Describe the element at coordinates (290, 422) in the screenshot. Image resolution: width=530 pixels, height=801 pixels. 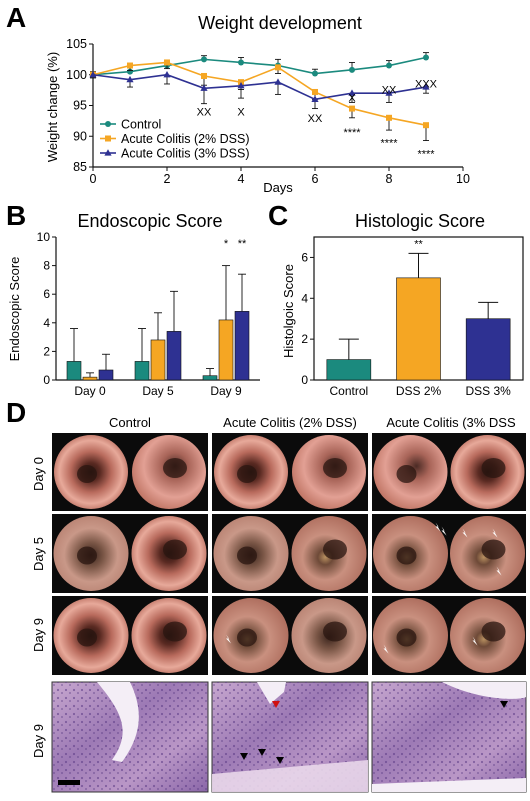
I see `group-header-dss2: Acute Colitis (2% DSS)` at that location.